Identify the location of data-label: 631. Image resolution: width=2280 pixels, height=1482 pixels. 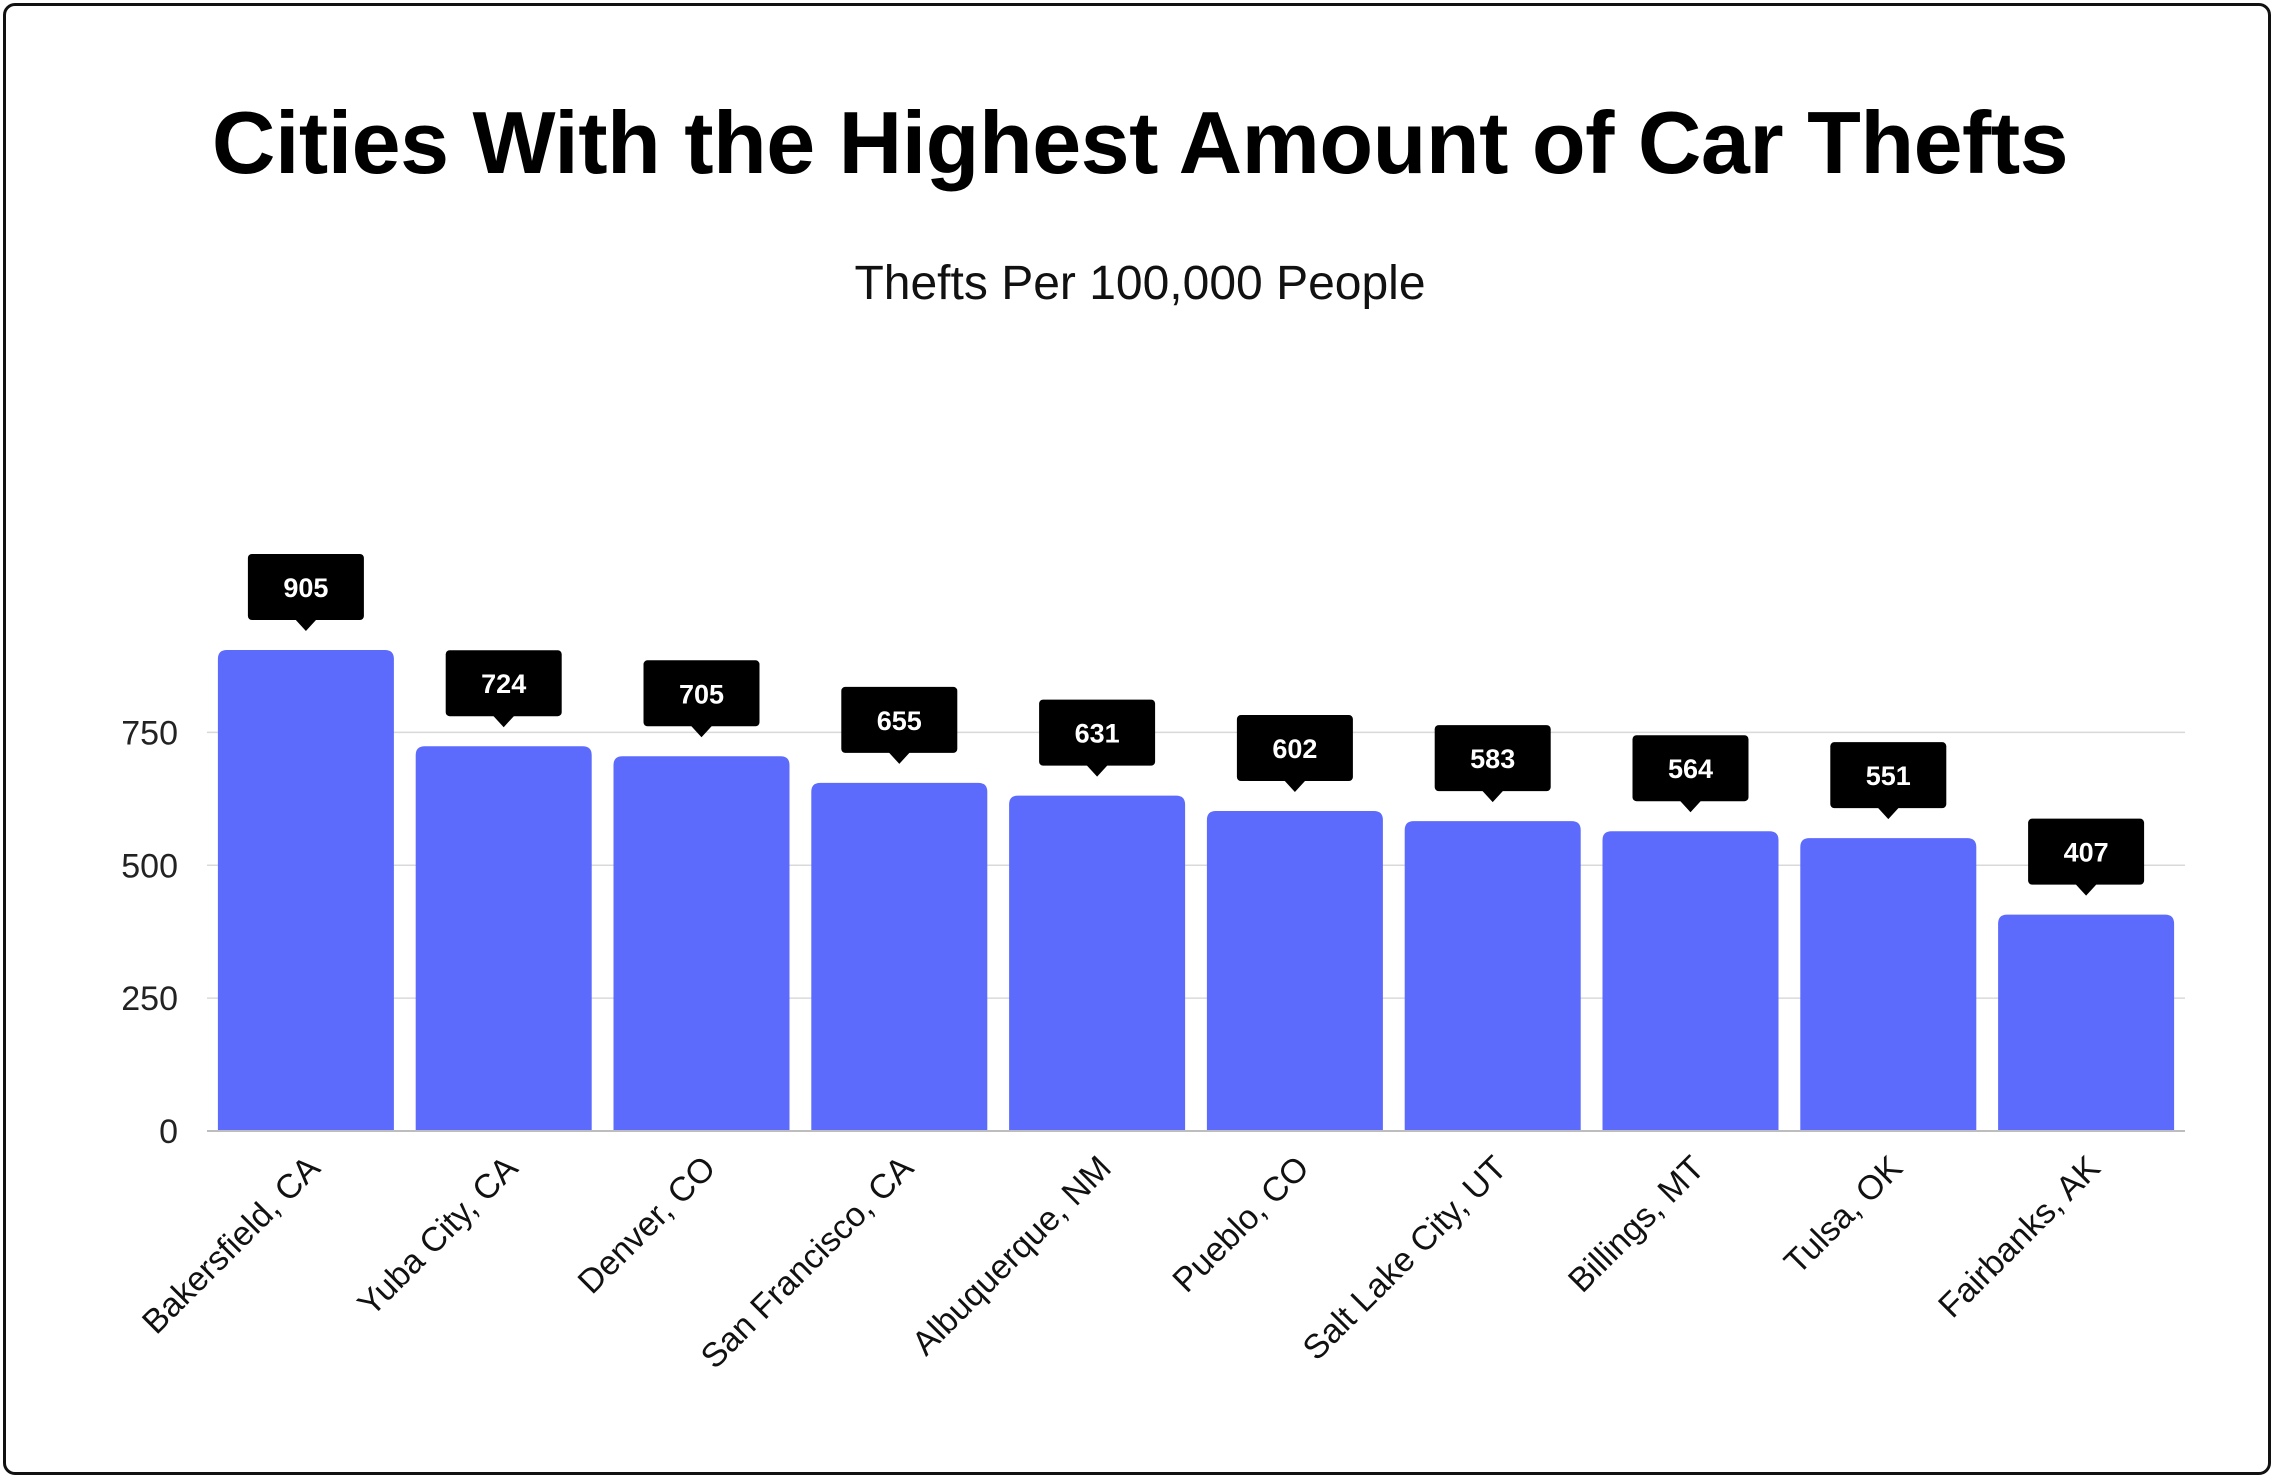
(1097, 738).